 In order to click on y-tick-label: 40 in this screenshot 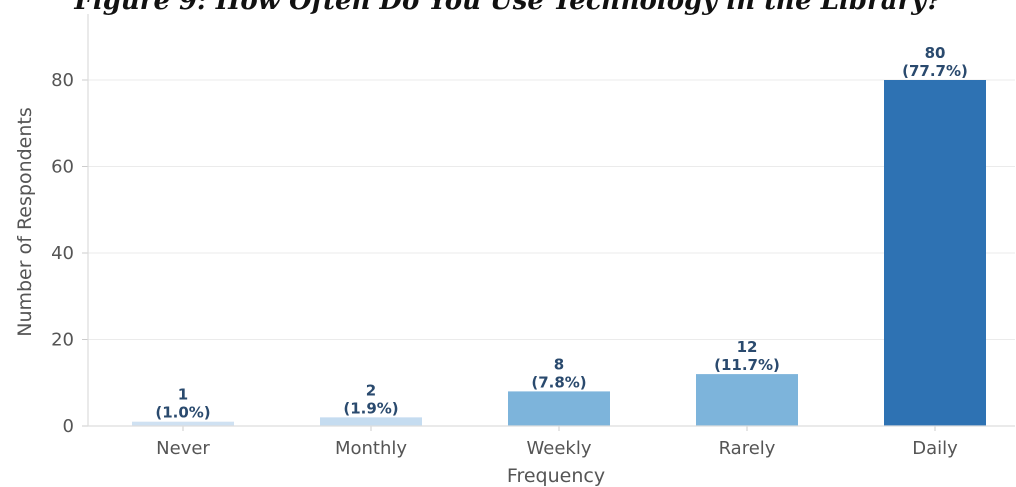, I will do `click(62, 253)`.